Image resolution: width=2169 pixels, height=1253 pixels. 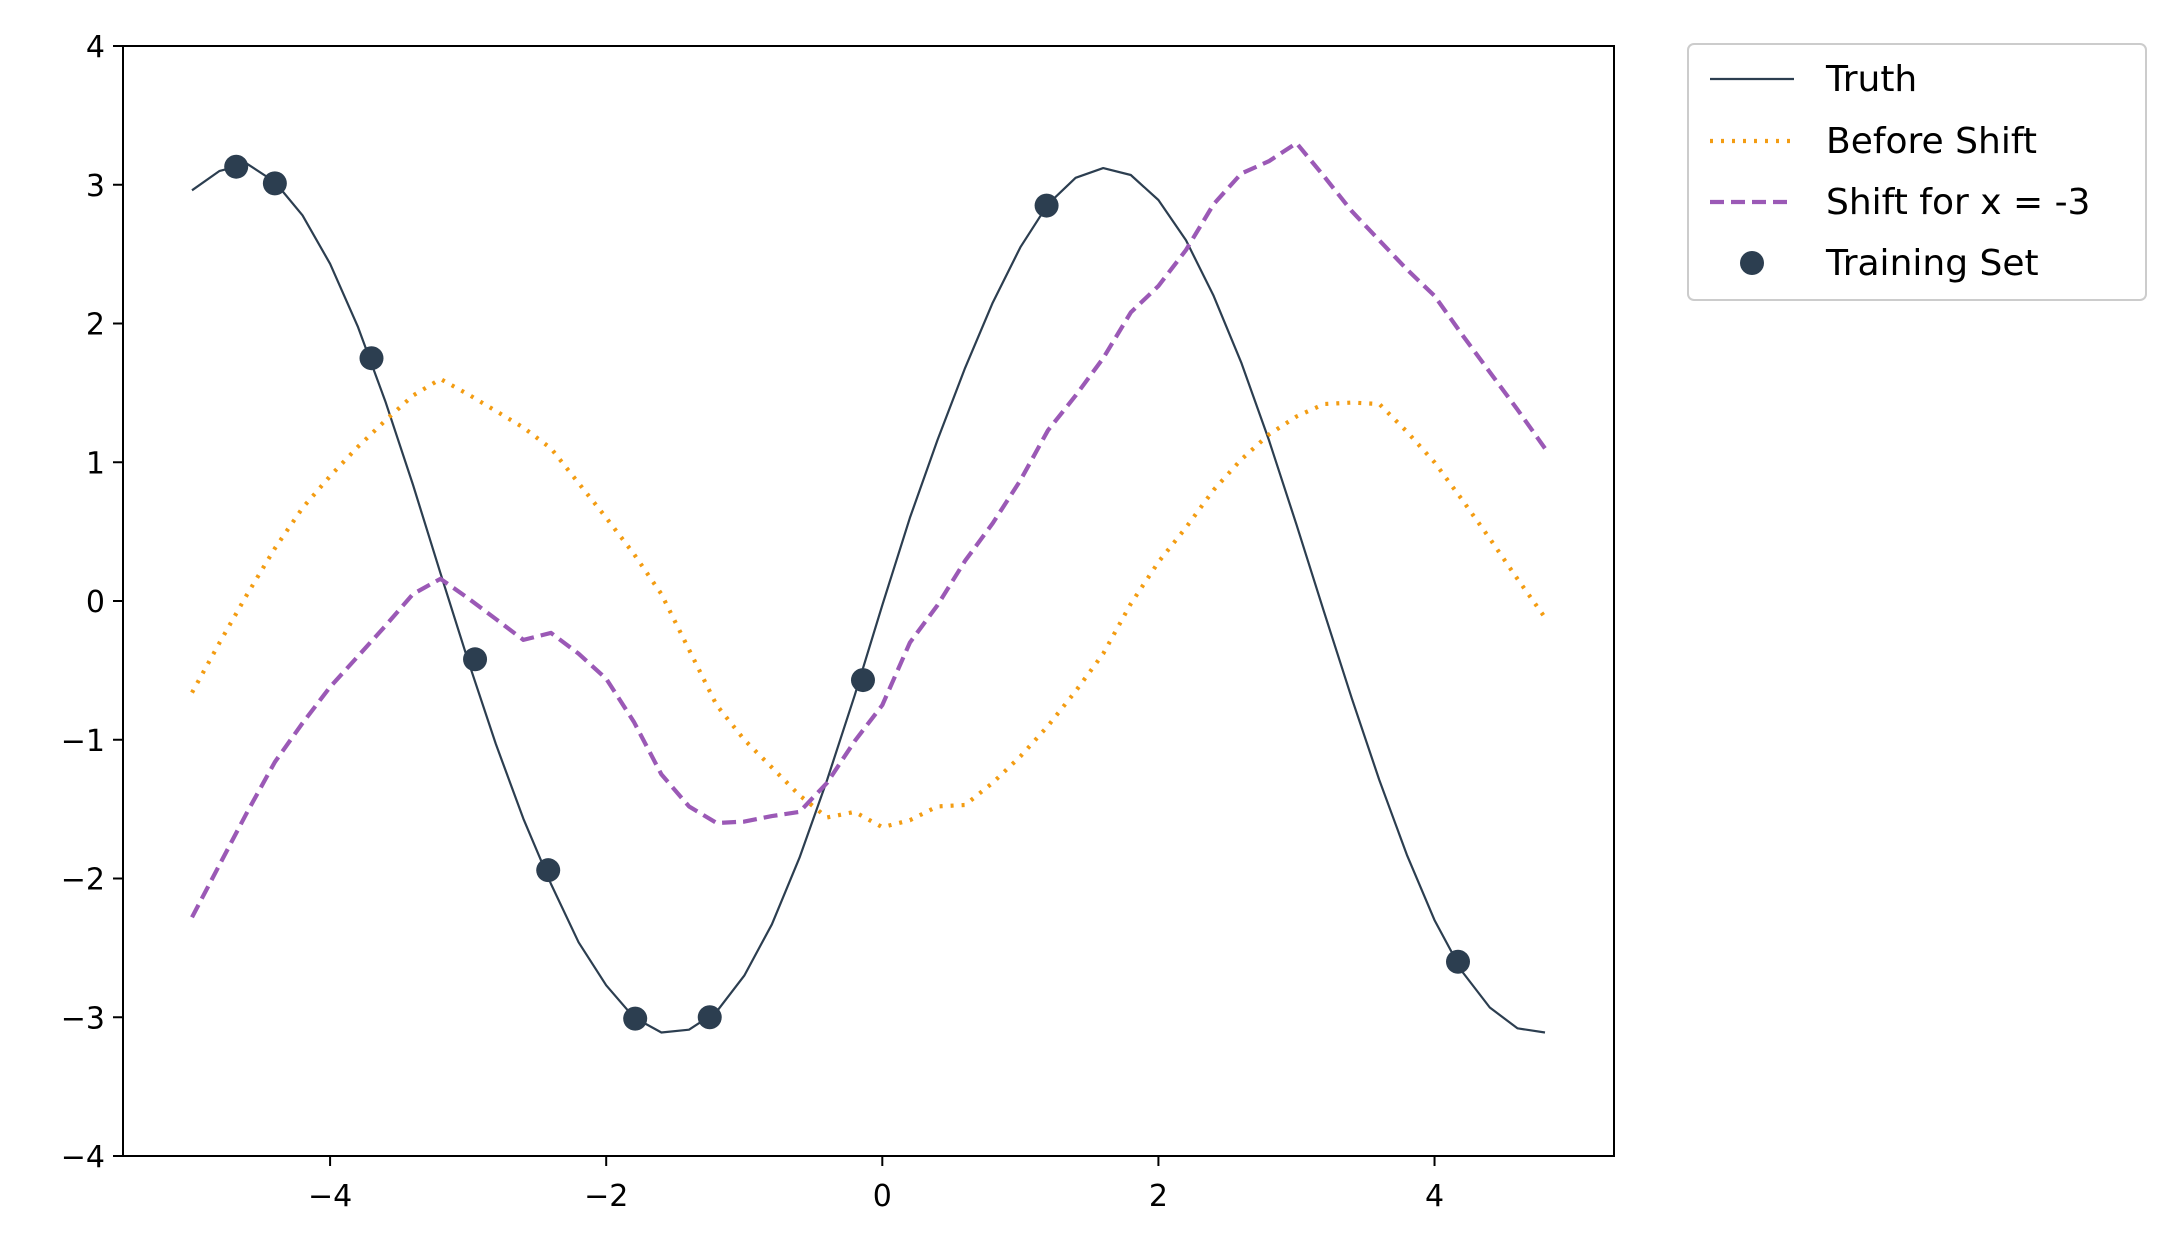 I want to click on y-tick-label: 2, so click(x=95, y=325).